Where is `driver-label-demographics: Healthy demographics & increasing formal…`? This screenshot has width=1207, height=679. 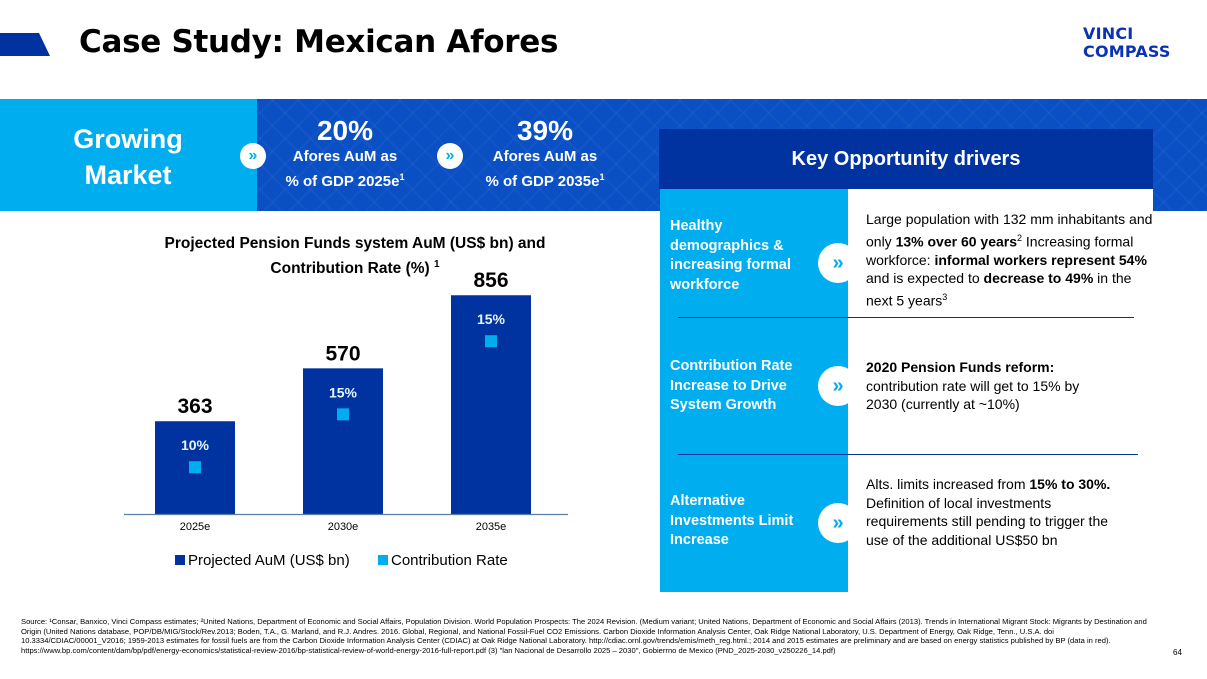
driver-label-demographics: Healthy demographics & increasing formal… is located at coordinates (730, 255).